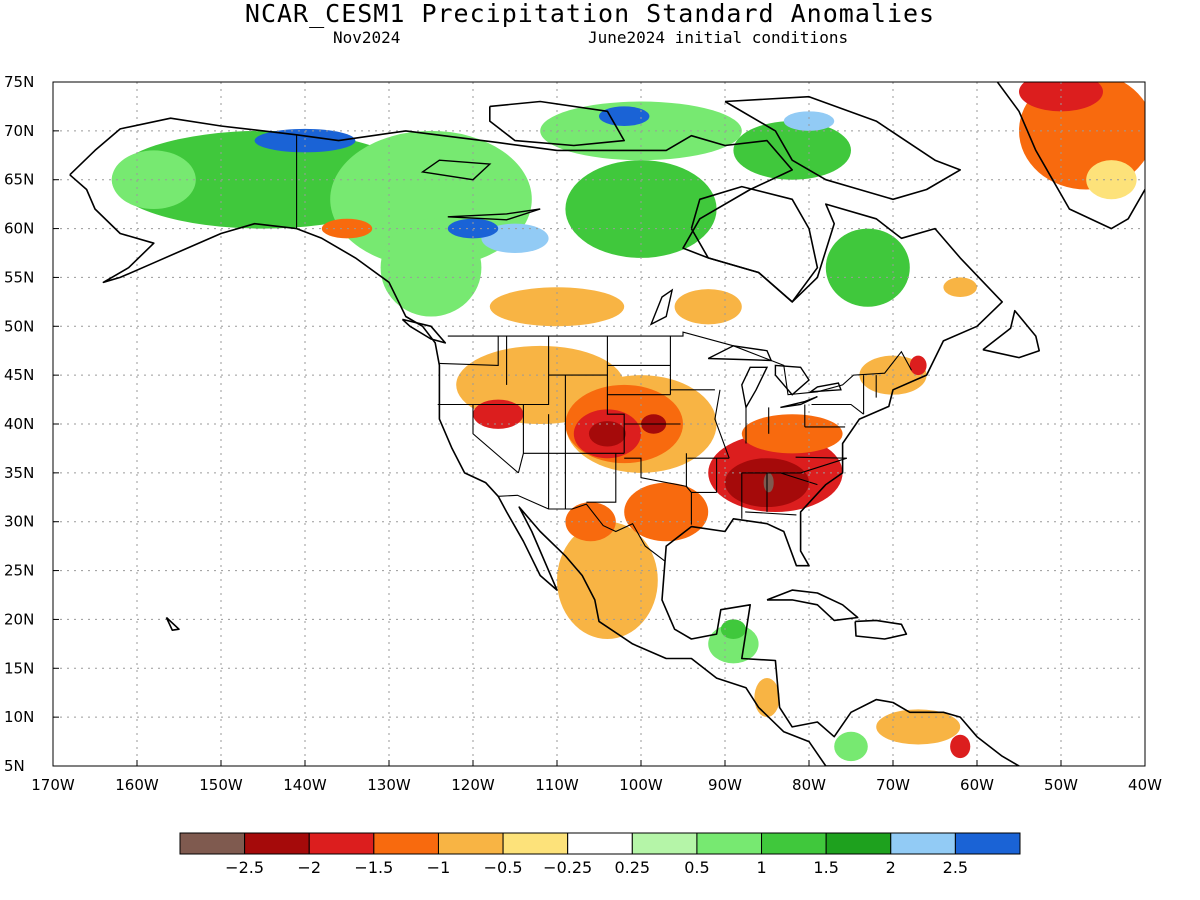 The image size is (1200, 900). Describe the element at coordinates (19, 375) in the screenshot. I see `lat-tick-label: 45N` at that location.